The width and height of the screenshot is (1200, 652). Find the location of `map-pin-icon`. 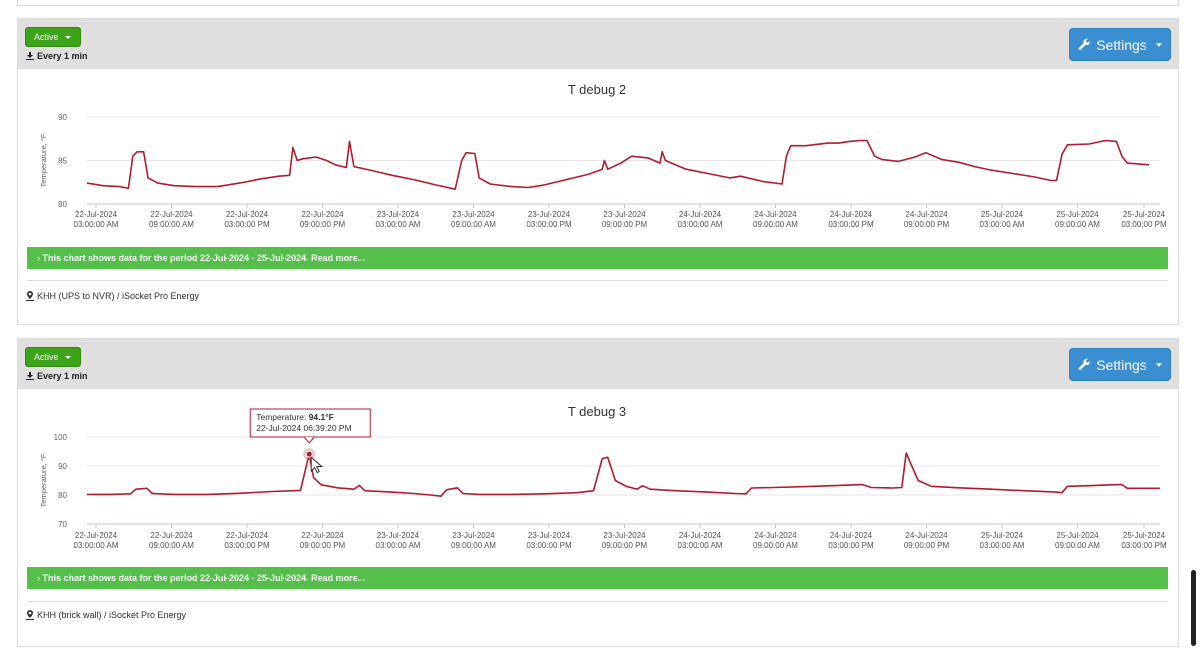

map-pin-icon is located at coordinates (30, 615).